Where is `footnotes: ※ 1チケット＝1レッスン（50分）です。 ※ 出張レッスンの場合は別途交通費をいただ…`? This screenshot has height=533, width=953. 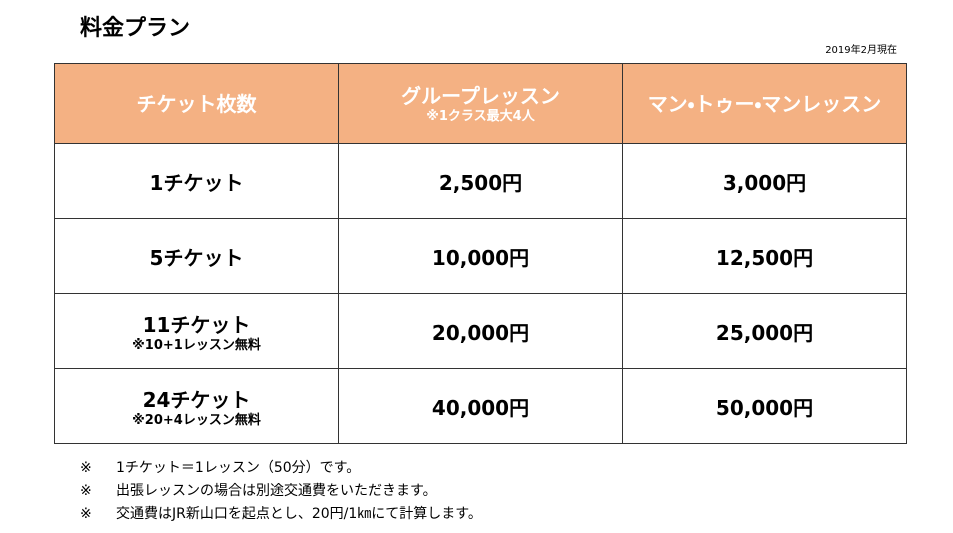
footnotes: ※ 1チケット＝1レッスン（50分）です。 ※ 出張レッスンの場合は別途交通費をいただ… is located at coordinates (281, 491).